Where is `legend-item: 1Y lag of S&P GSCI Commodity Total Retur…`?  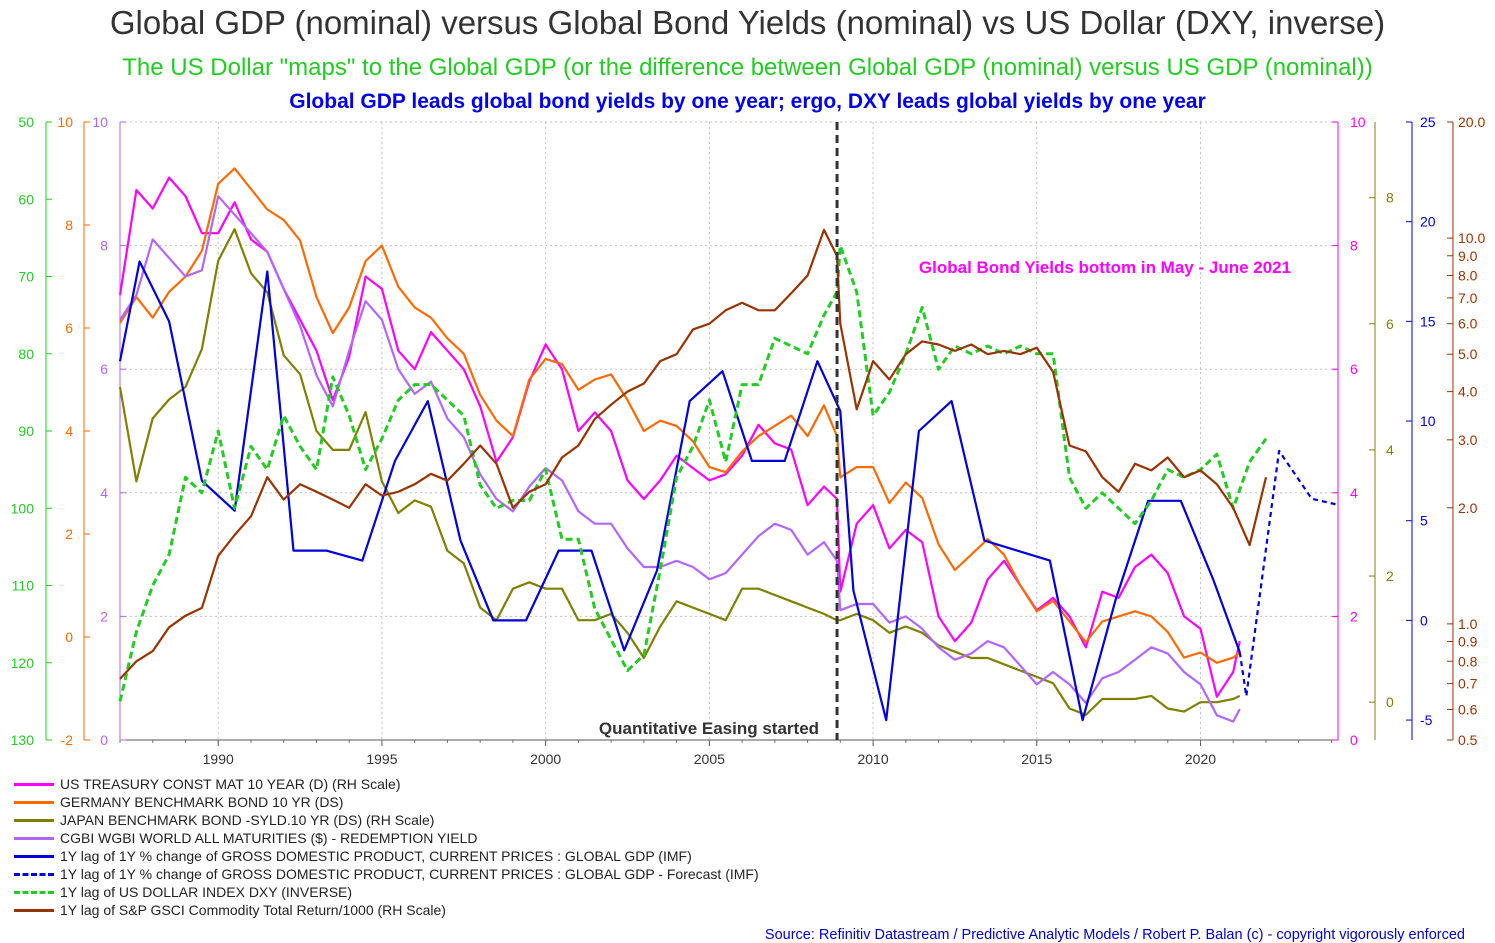
legend-item: 1Y lag of S&P GSCI Commodity Total Retur… is located at coordinates (386, 910).